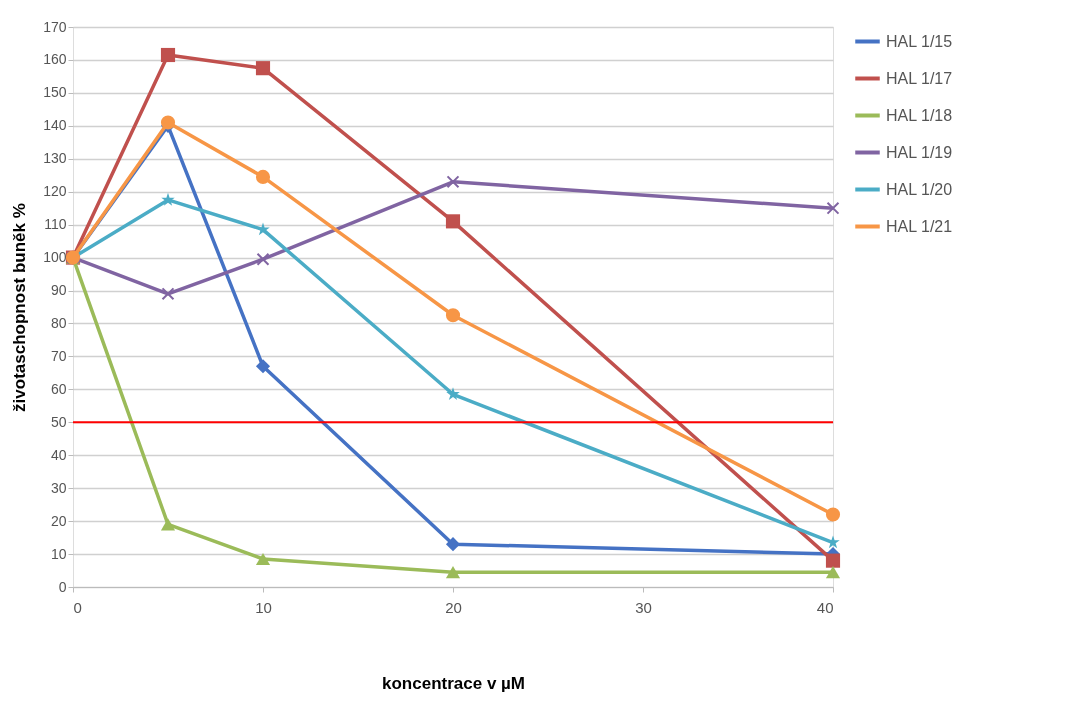 The width and height of the screenshot is (1083, 727). What do you see at coordinates (919, 115) in the screenshot?
I see `legend-label: HAL 1/18` at bounding box center [919, 115].